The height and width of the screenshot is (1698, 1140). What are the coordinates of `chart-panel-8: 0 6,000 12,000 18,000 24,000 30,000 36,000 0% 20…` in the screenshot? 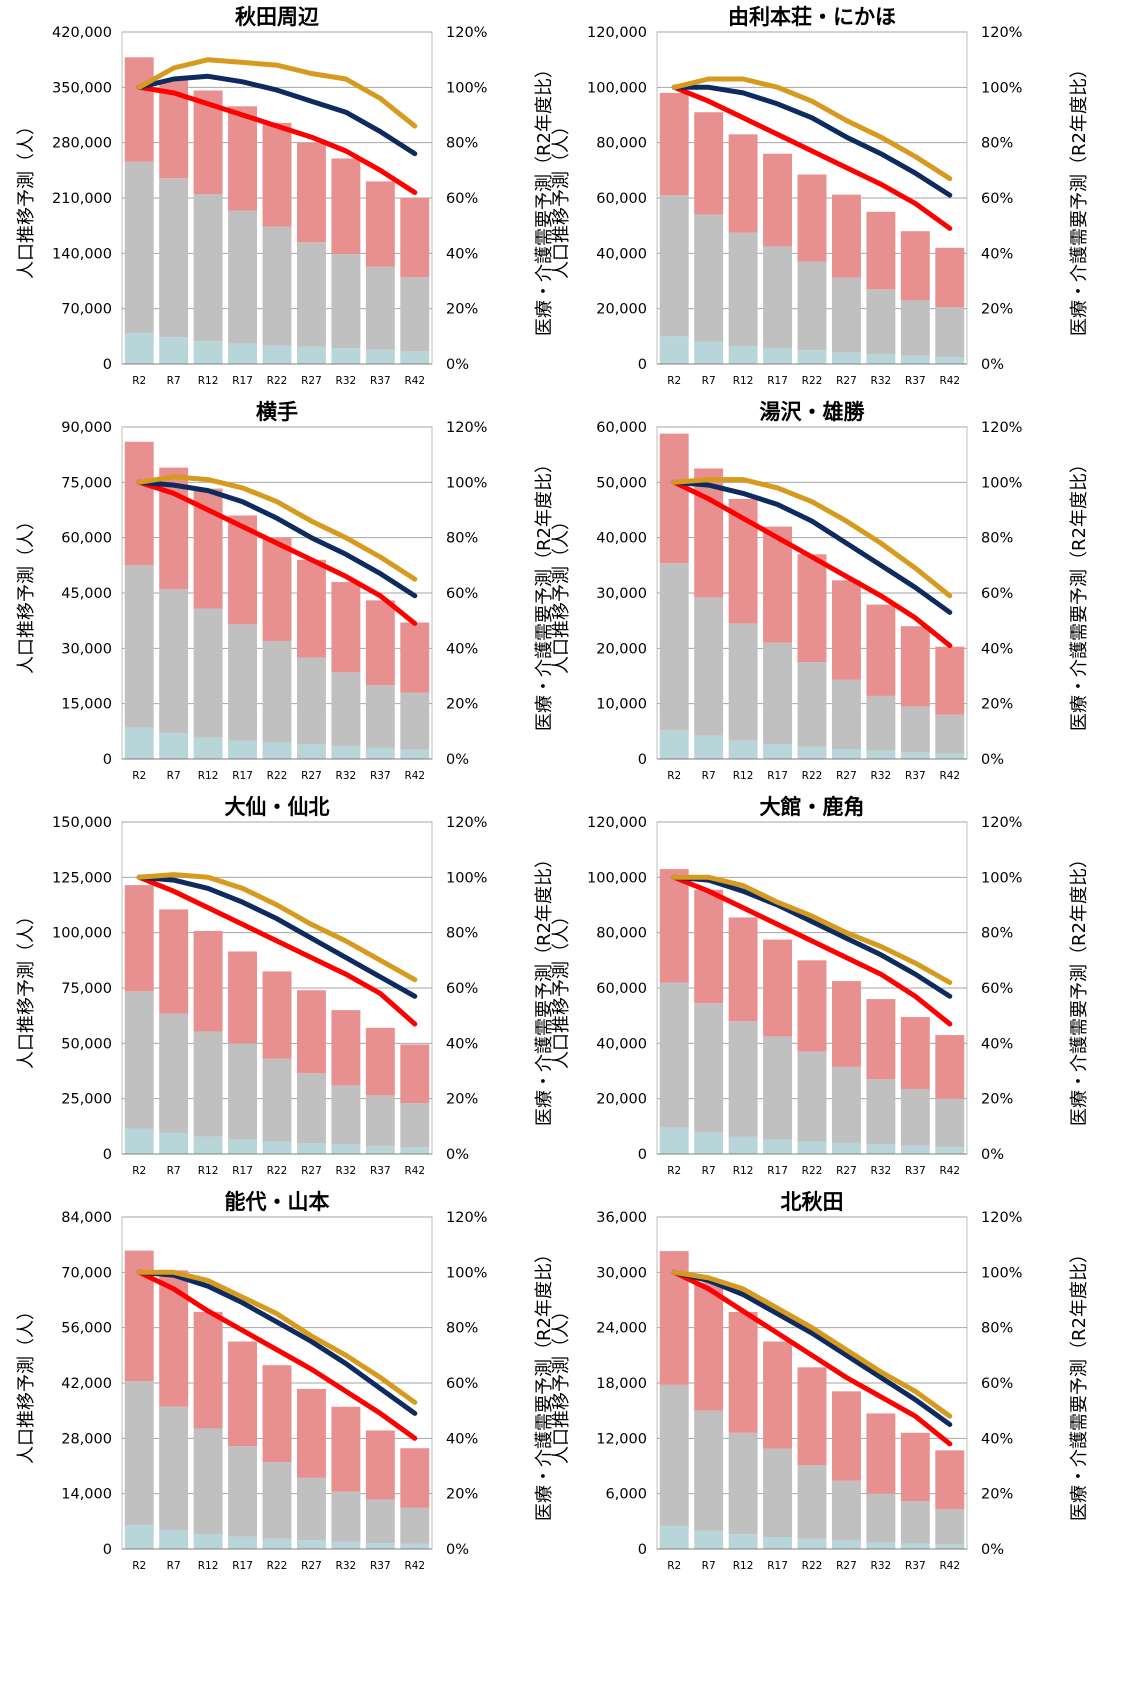 It's located at (820, 1397).